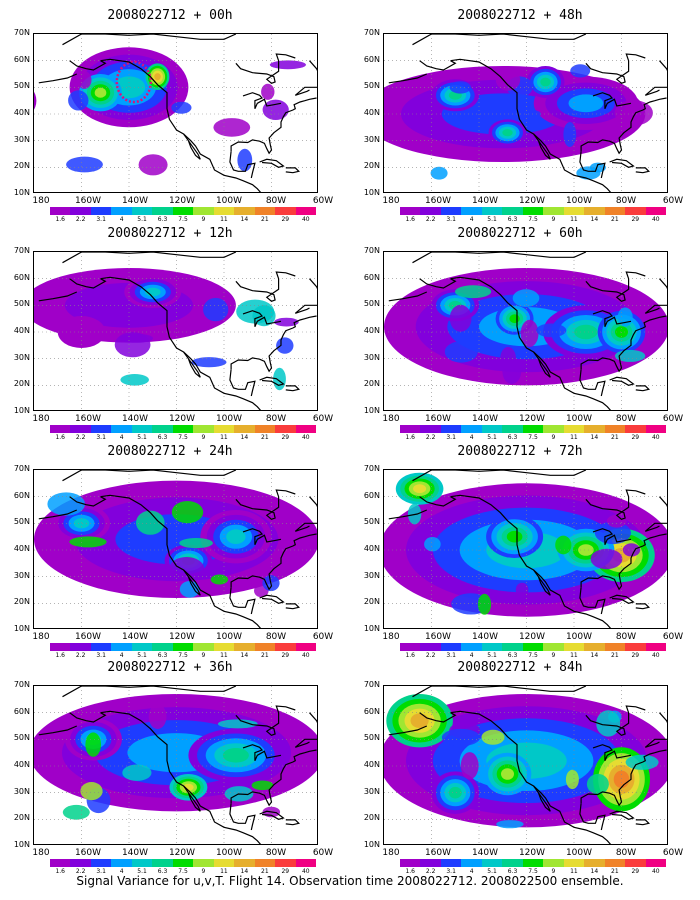 Image resolution: width=700 pixels, height=900 pixels. I want to click on colorbar-label: 2.2, so click(430, 219).